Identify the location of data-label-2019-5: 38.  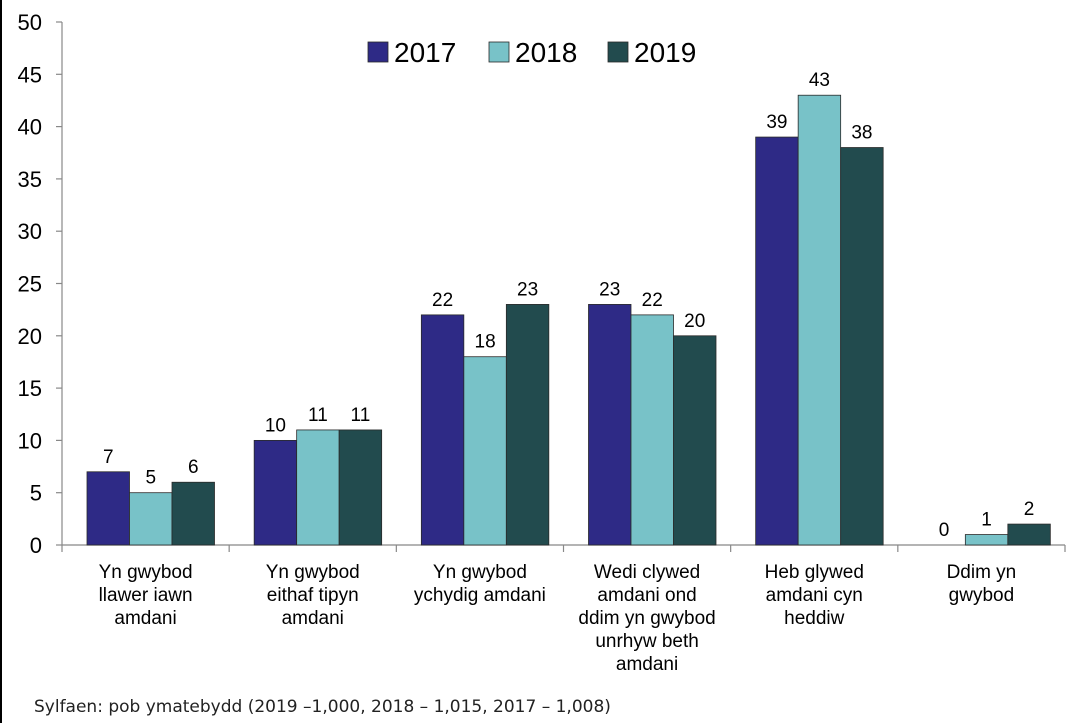
(861, 133).